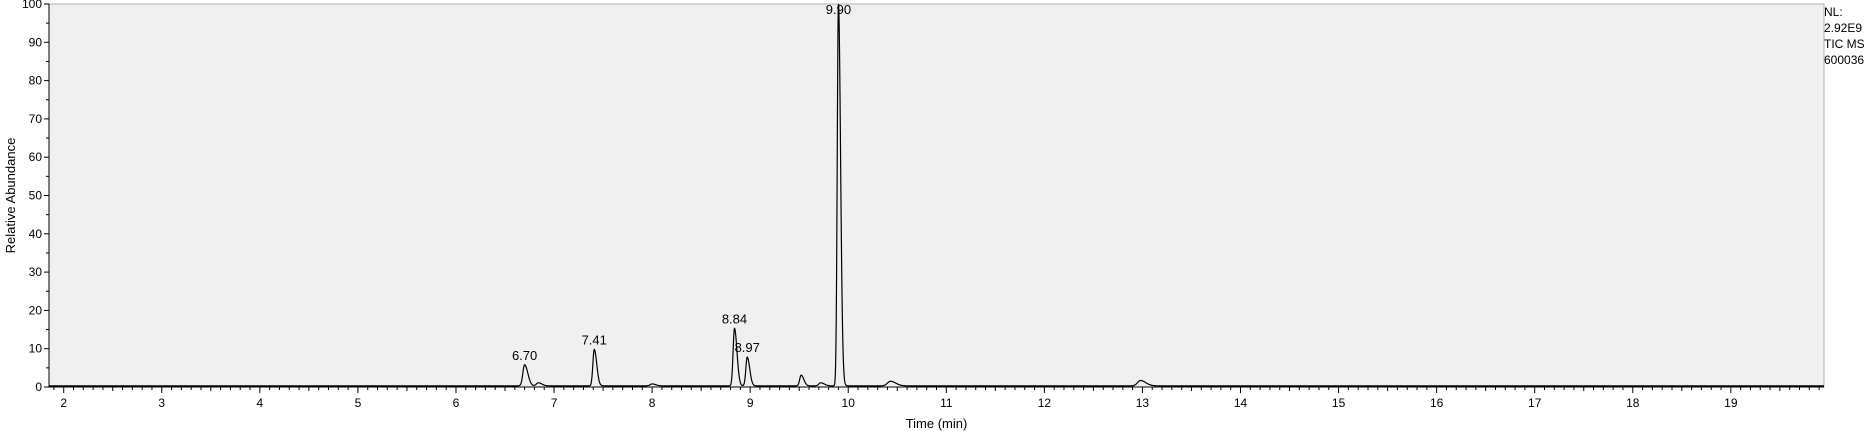 This screenshot has width=1868, height=431. Describe the element at coordinates (554, 403) in the screenshot. I see `x-tick-label: 7` at that location.